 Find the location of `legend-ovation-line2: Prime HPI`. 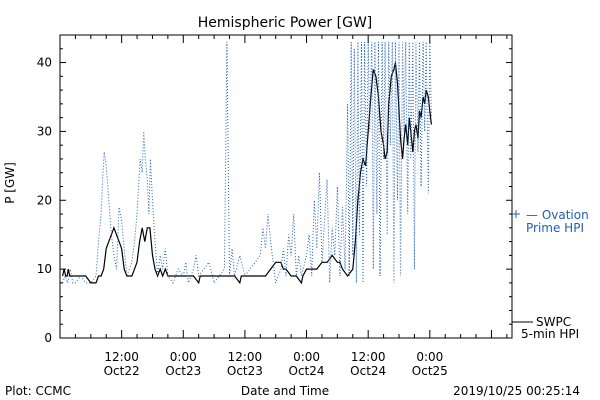

legend-ovation-line2: Prime HPI is located at coordinates (555, 228).